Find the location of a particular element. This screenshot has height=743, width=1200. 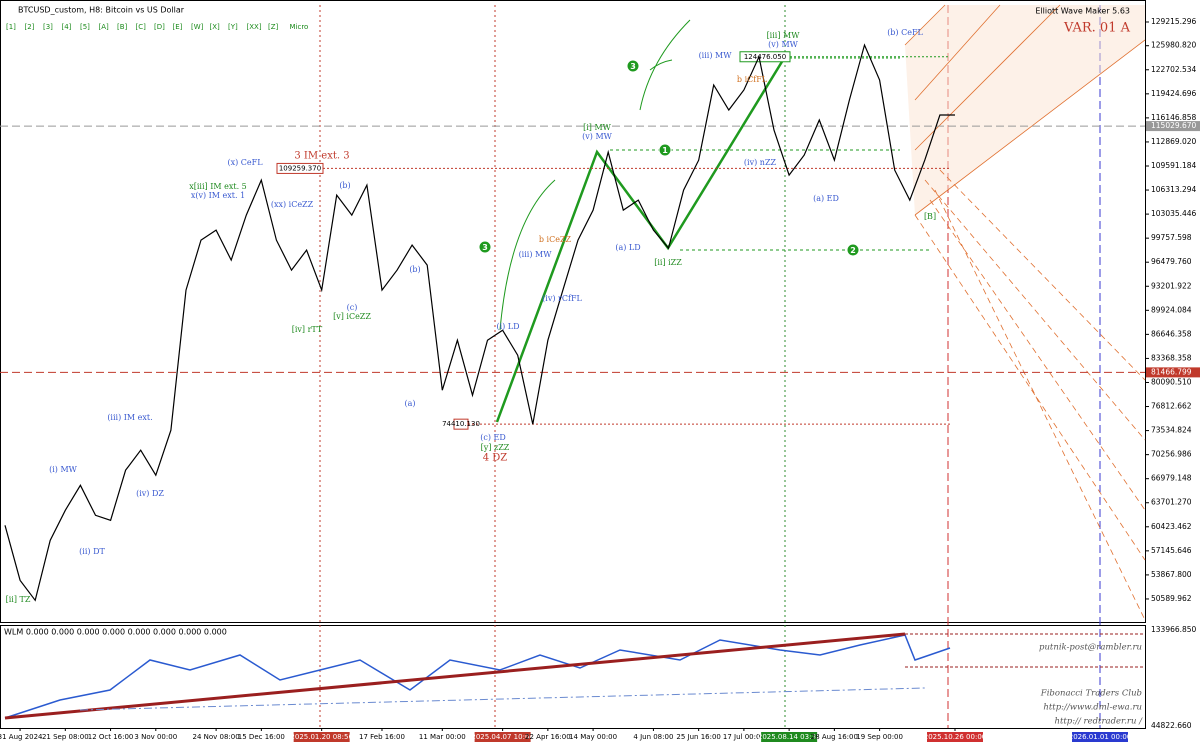

y-tick-label: 99757.598 is located at coordinates (1171, 237).